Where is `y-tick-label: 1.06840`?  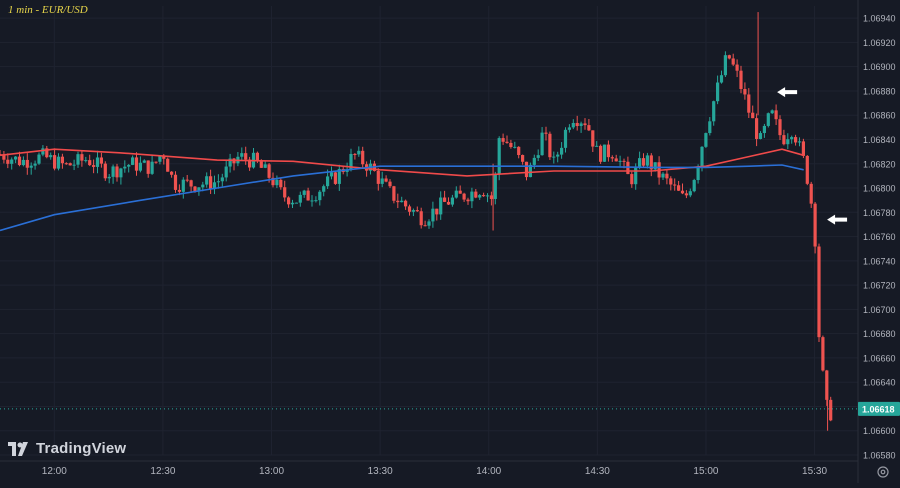
y-tick-label: 1.06840 is located at coordinates (879, 140).